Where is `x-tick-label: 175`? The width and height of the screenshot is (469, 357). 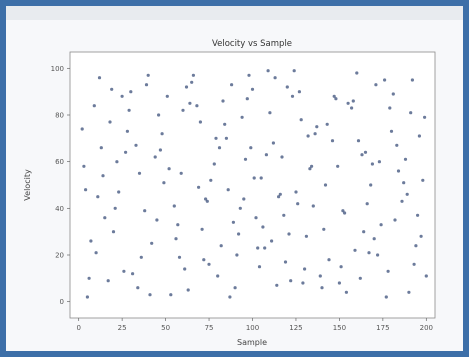
x-tick-label: 175 is located at coordinates (382, 328).